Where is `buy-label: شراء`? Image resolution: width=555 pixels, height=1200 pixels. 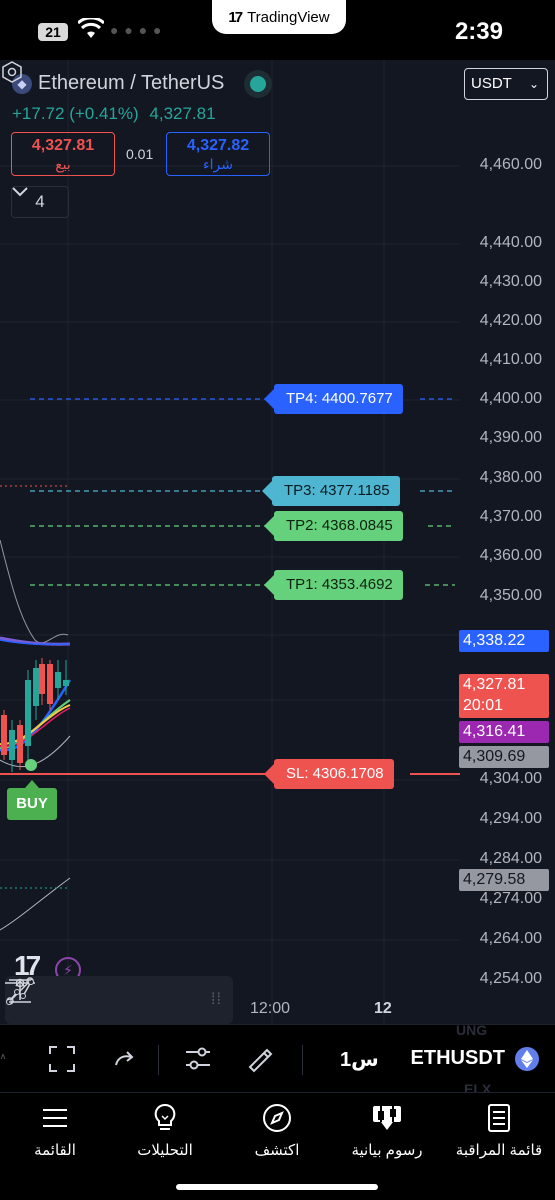 buy-label: شراء is located at coordinates (218, 164).